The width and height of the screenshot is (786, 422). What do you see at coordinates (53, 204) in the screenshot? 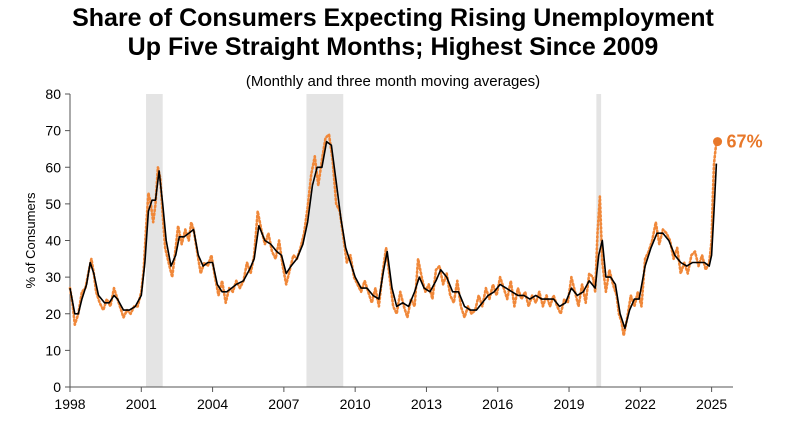
I see `y-tick-label: 50` at bounding box center [53, 204].